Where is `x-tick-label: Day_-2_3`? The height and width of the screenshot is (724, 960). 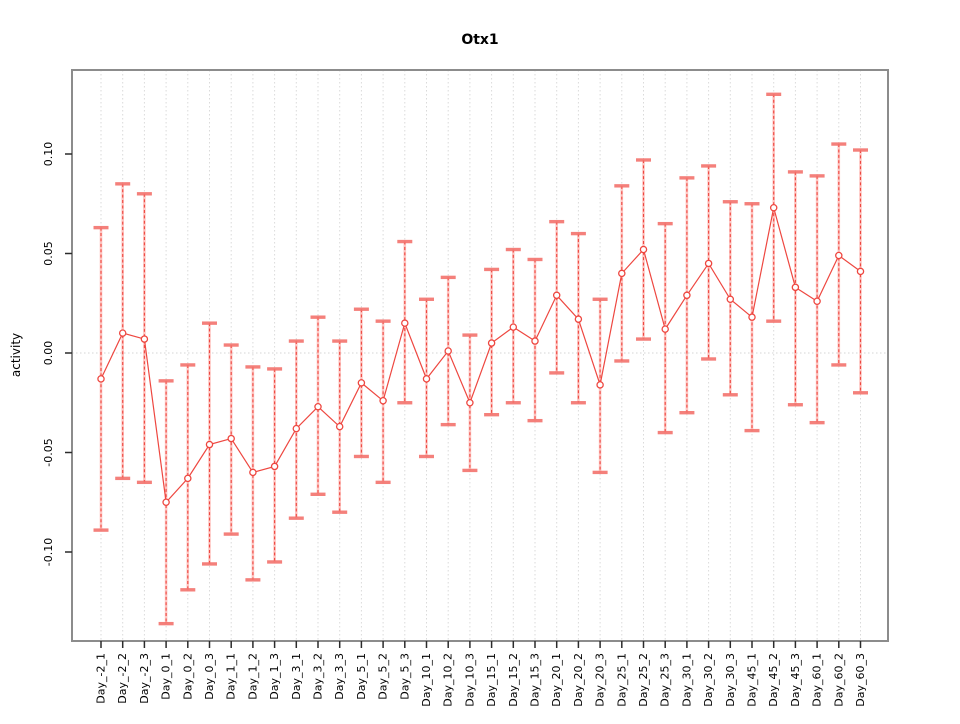 x-tick-label: Day_-2_3 is located at coordinates (144, 678).